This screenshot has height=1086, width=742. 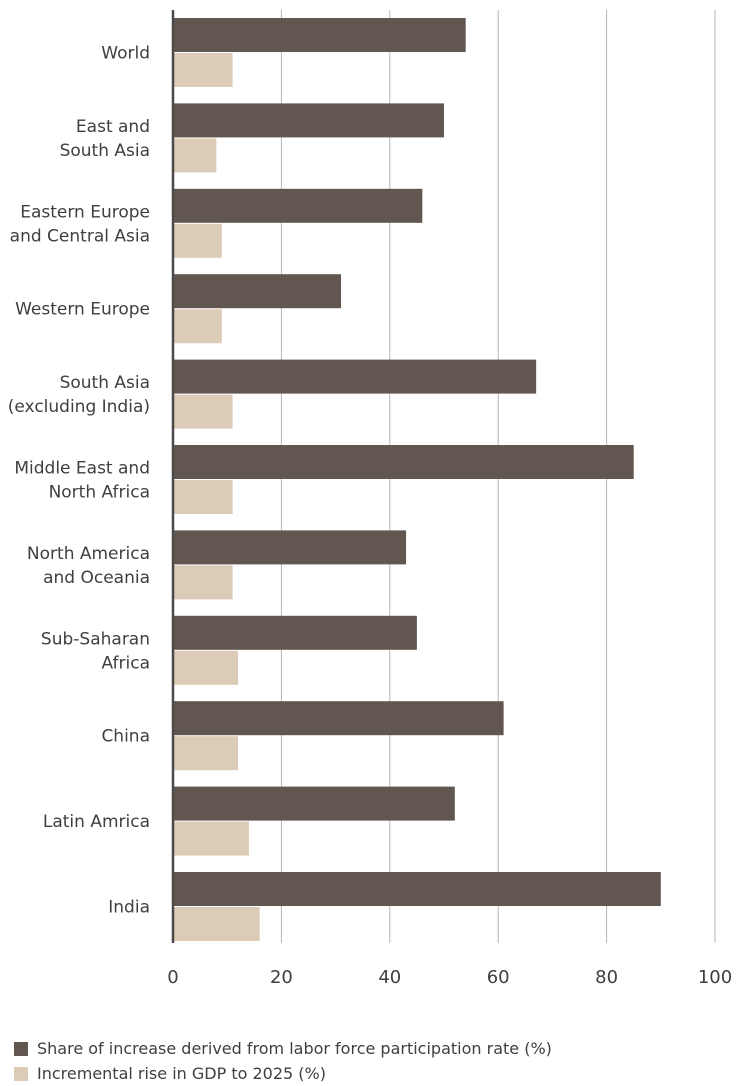 I want to click on category-label: North America, so click(x=88, y=554).